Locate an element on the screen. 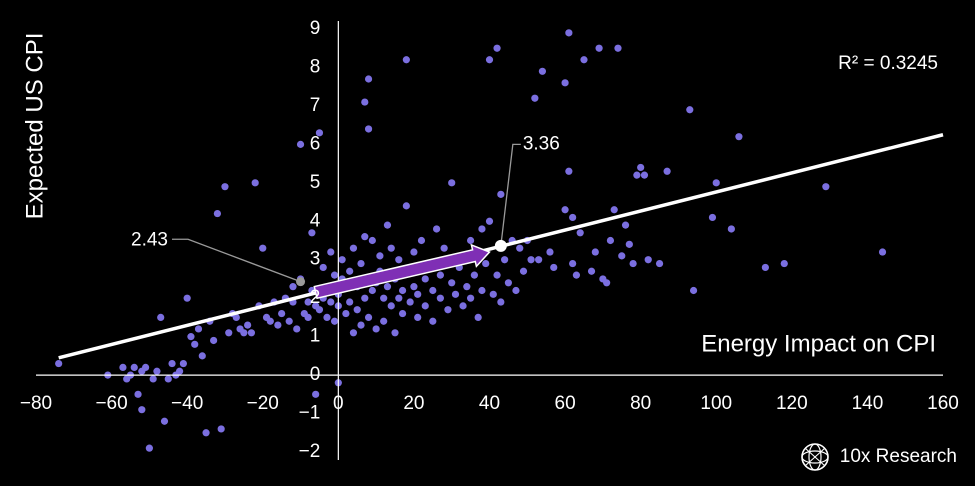 Image resolution: width=975 pixels, height=486 pixels. y-tick-label: 4 is located at coordinates (315, 220).